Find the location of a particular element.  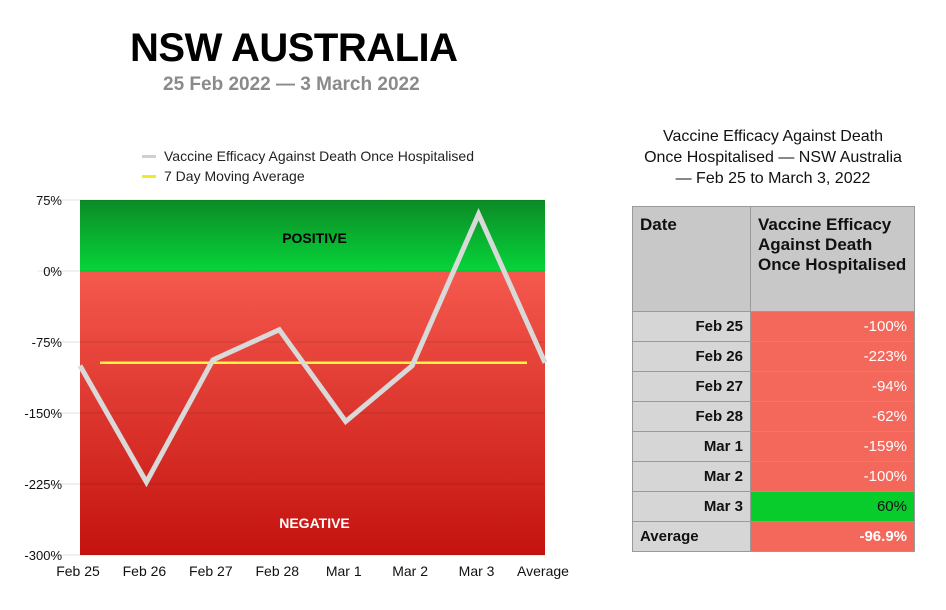

table-cell-date: Mar 2 is located at coordinates (691, 476).